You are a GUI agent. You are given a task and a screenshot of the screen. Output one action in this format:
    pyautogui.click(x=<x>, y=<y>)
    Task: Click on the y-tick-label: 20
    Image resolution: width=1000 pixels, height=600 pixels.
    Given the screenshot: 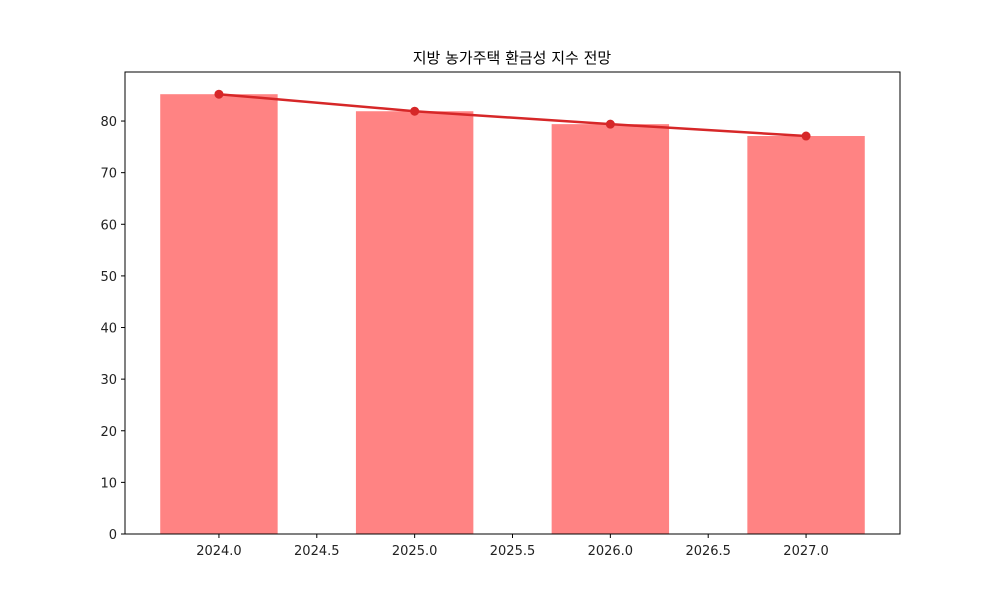 What is the action you would take?
    pyautogui.click(x=108, y=432)
    